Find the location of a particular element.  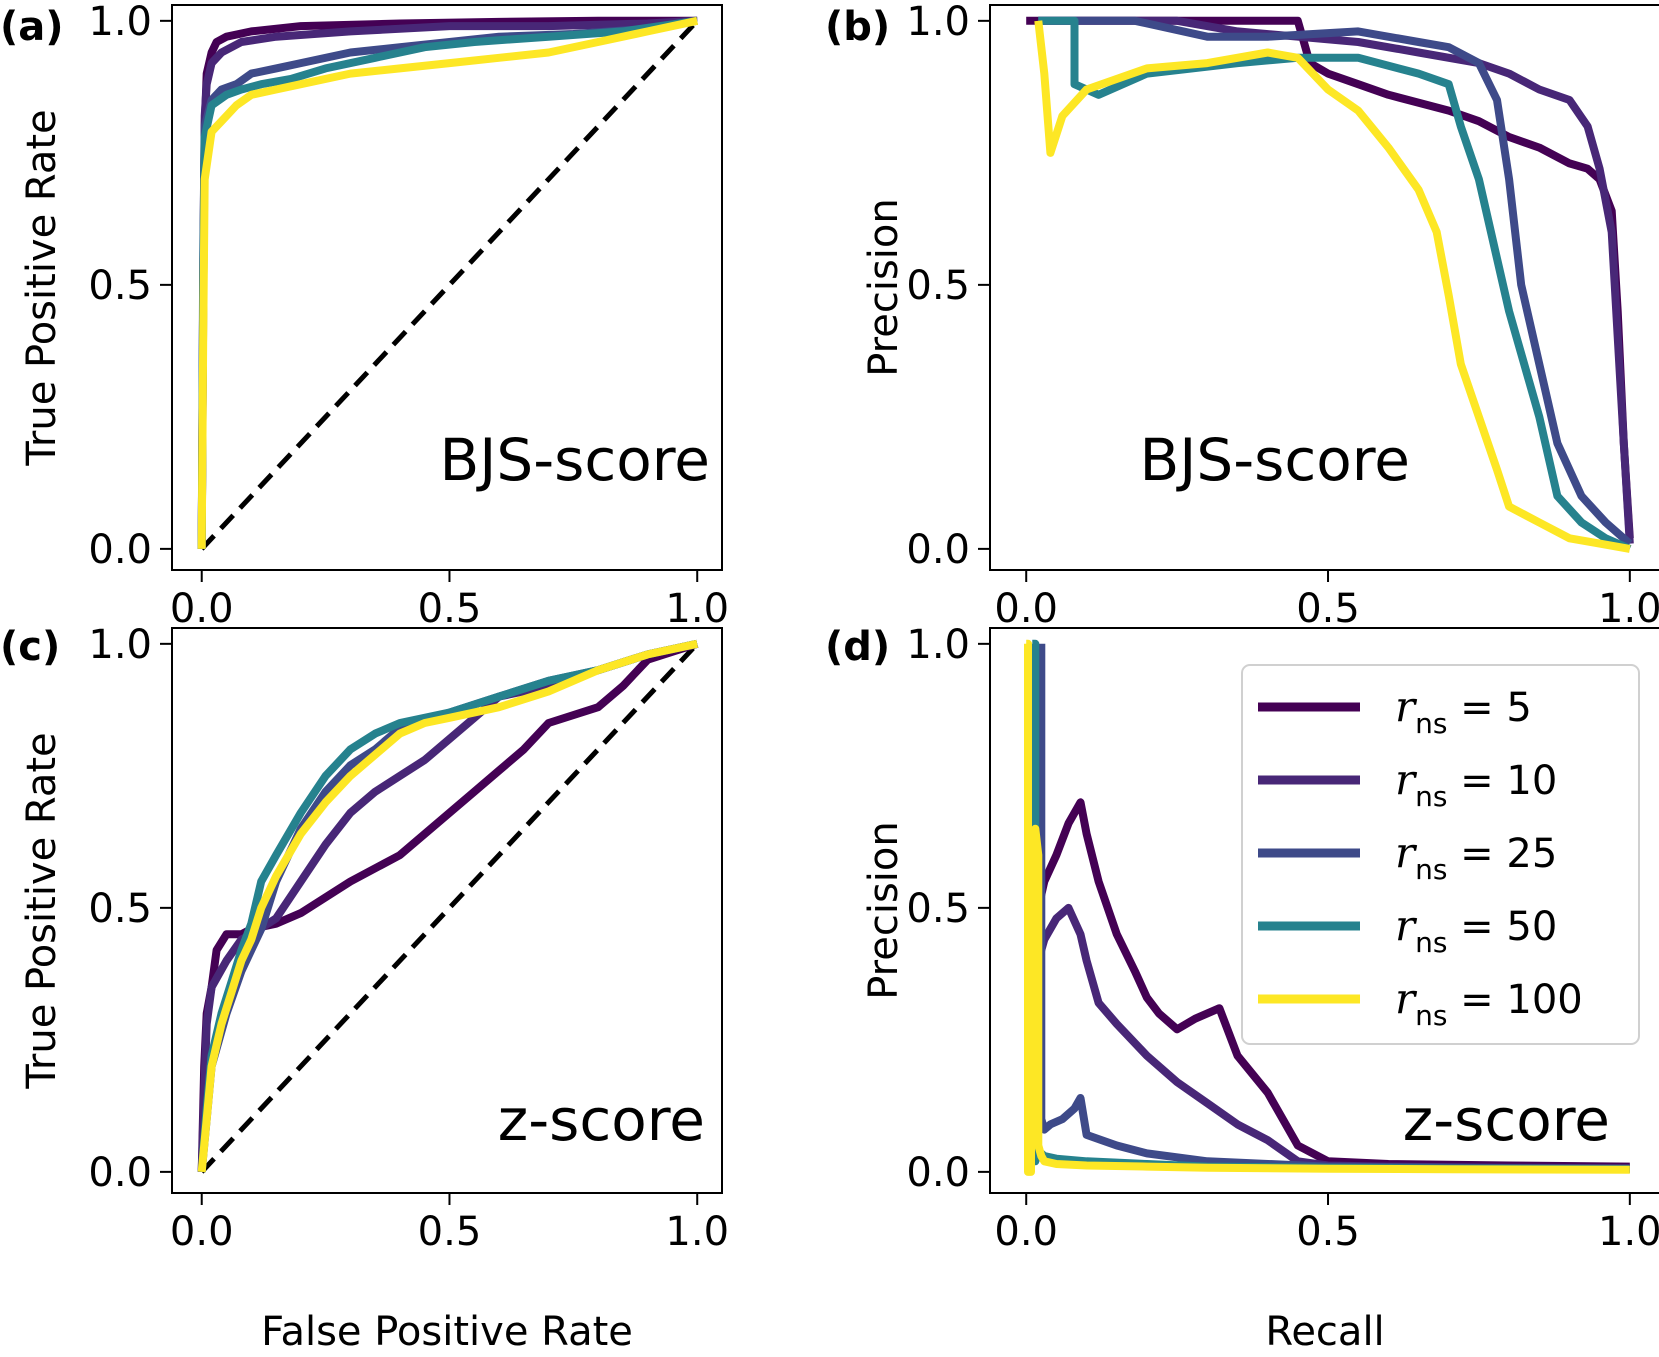

legend-entry: rns = 10 is located at coordinates (1407, 784).